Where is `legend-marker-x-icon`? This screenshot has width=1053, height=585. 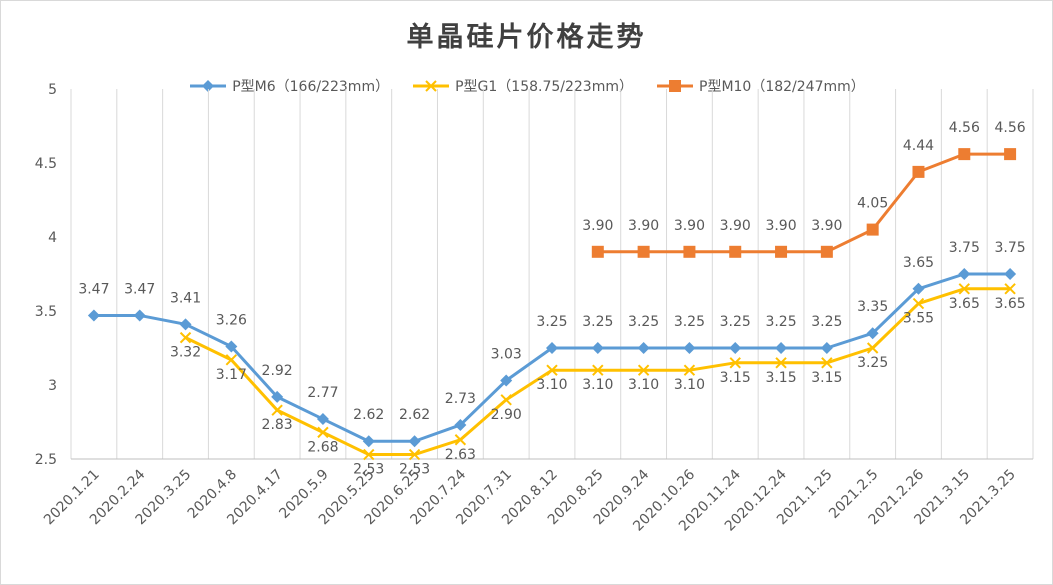 legend-marker-x-icon is located at coordinates (431, 86).